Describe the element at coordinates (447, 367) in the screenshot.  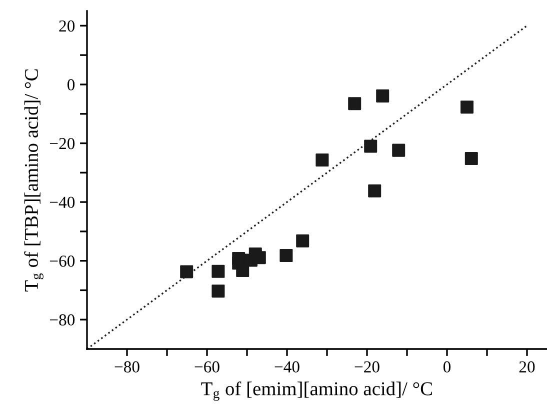
I see `x-tick-label: 0` at that location.